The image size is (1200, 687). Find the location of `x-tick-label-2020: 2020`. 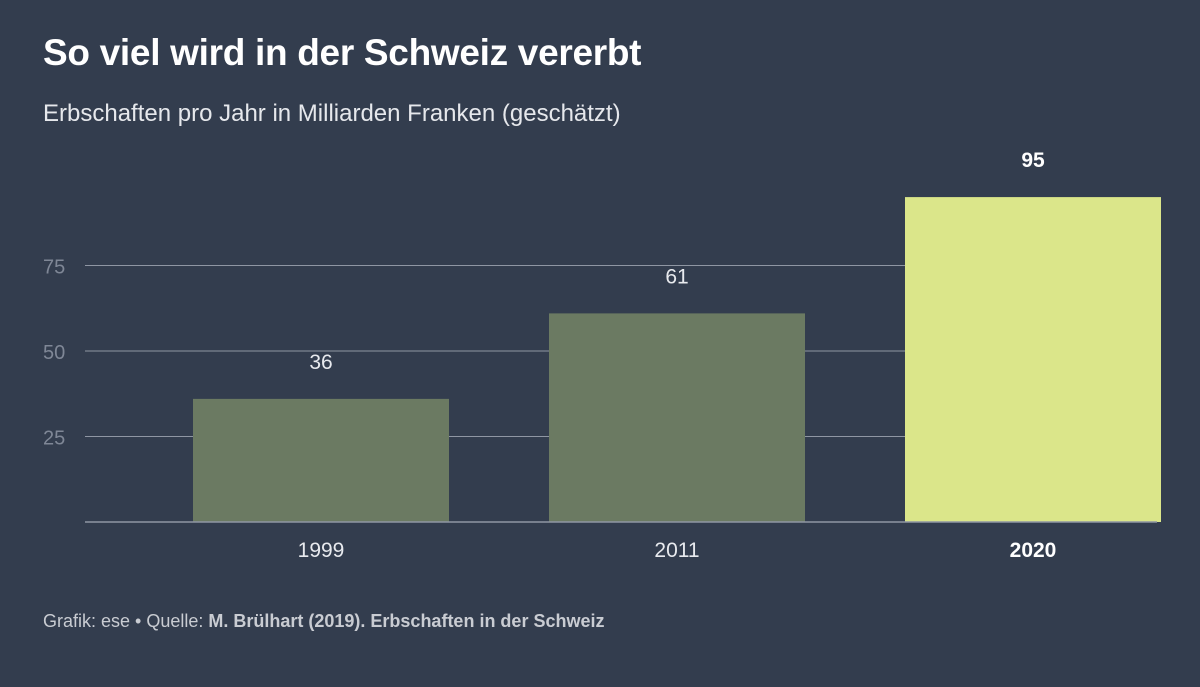

x-tick-label-2020: 2020 is located at coordinates (1033, 550).